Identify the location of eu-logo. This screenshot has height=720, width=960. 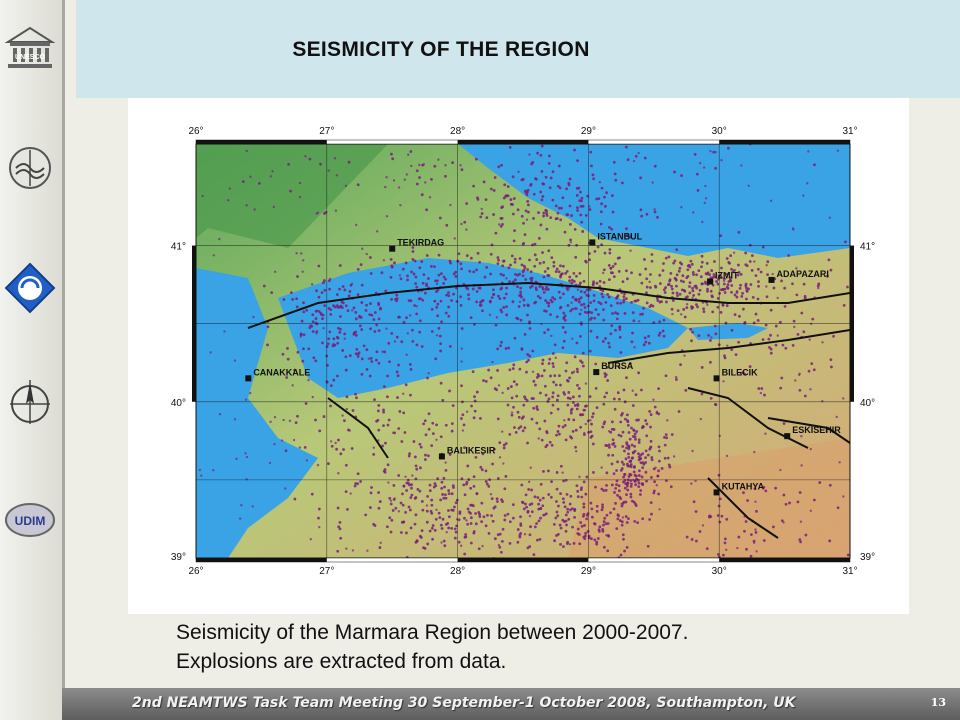
(30, 288).